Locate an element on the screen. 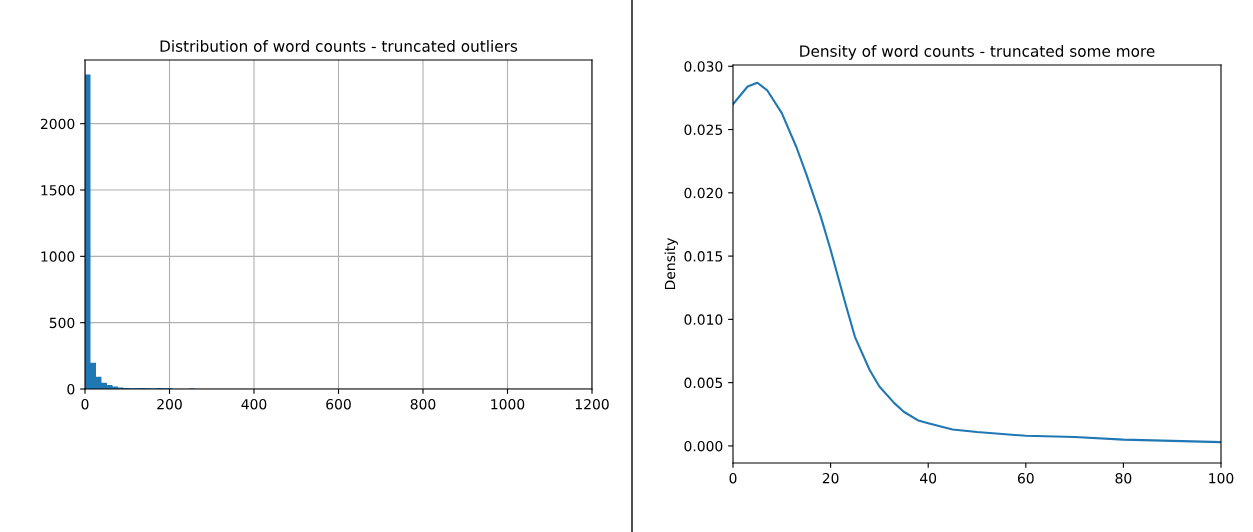 The height and width of the screenshot is (532, 1253). y-tick-label: 2000 is located at coordinates (57, 124).